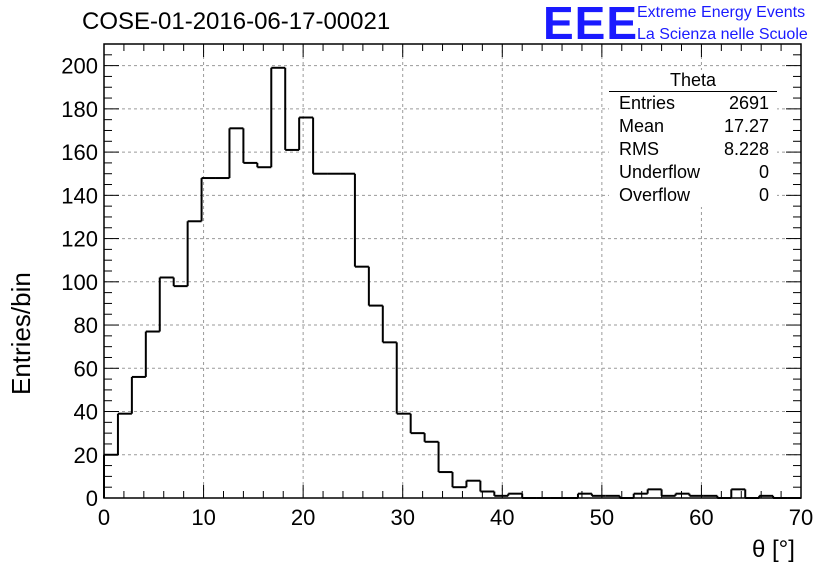 The width and height of the screenshot is (836, 572). I want to click on stats-value: 17.27, so click(746, 126).